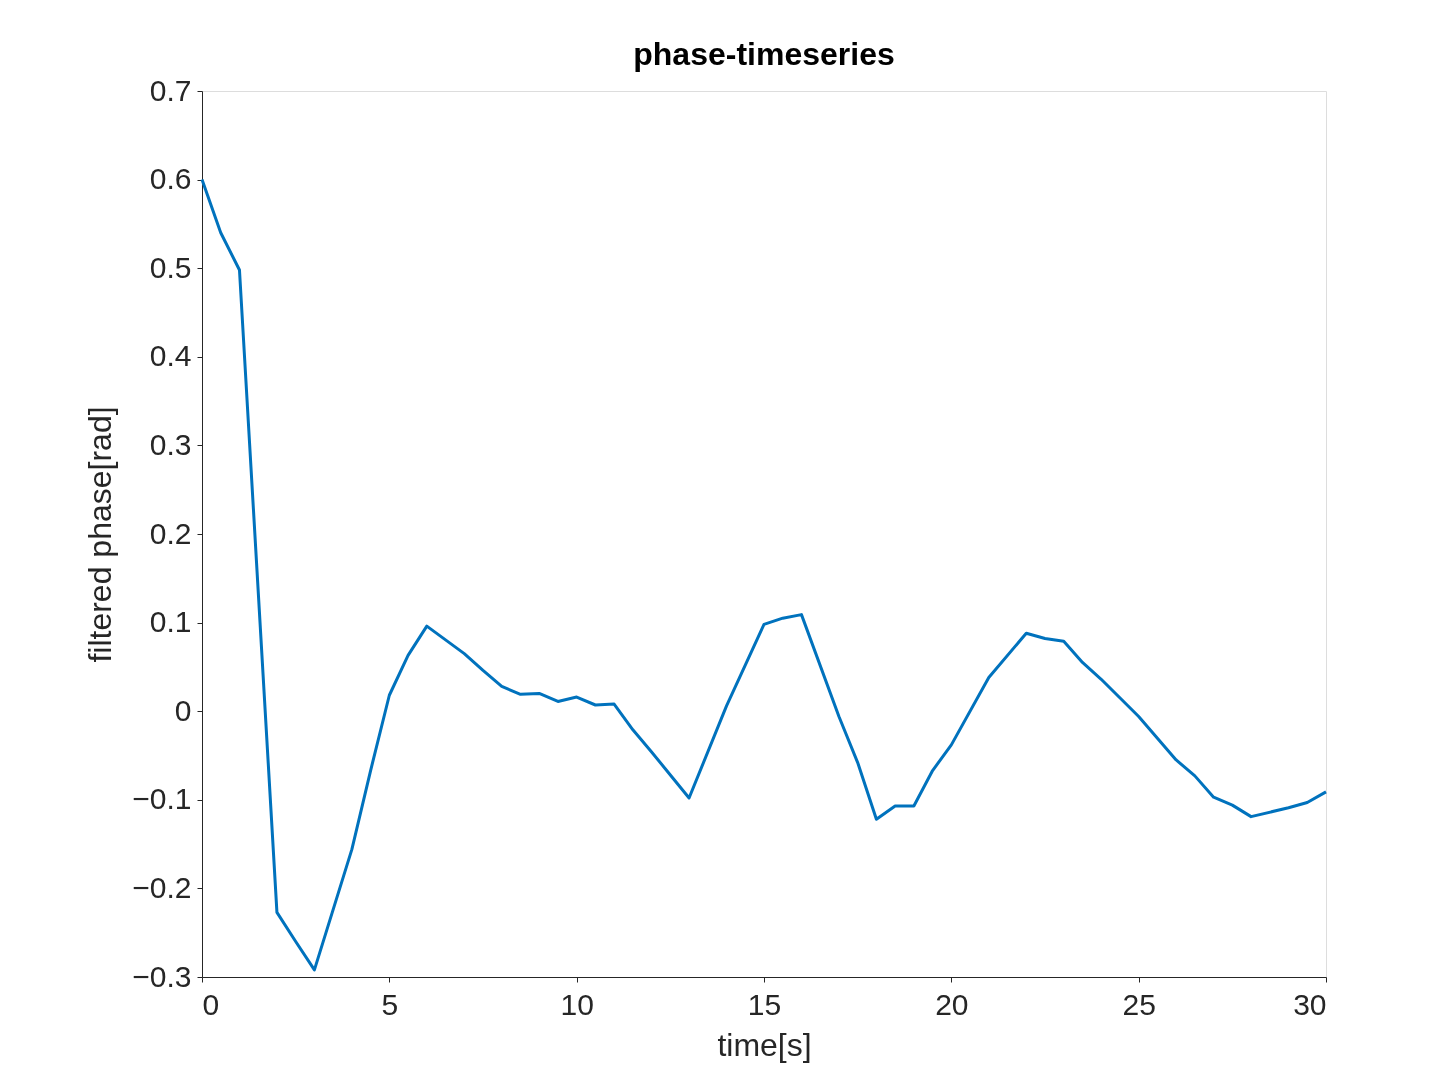 The width and height of the screenshot is (1440, 1091). What do you see at coordinates (390, 1004) in the screenshot?
I see `x-tick-label: 5` at bounding box center [390, 1004].